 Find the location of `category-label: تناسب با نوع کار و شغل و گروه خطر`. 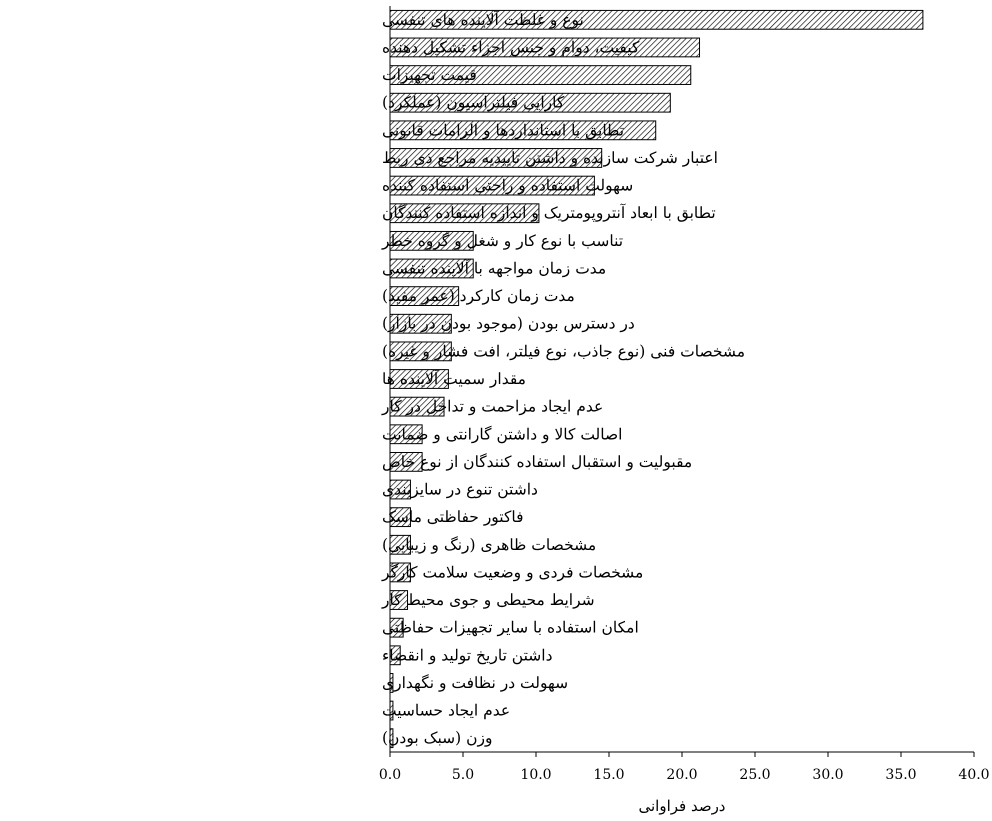

category-label: تناسب با نوع کار و شغل و گروه خطر is located at coordinates (502, 240).